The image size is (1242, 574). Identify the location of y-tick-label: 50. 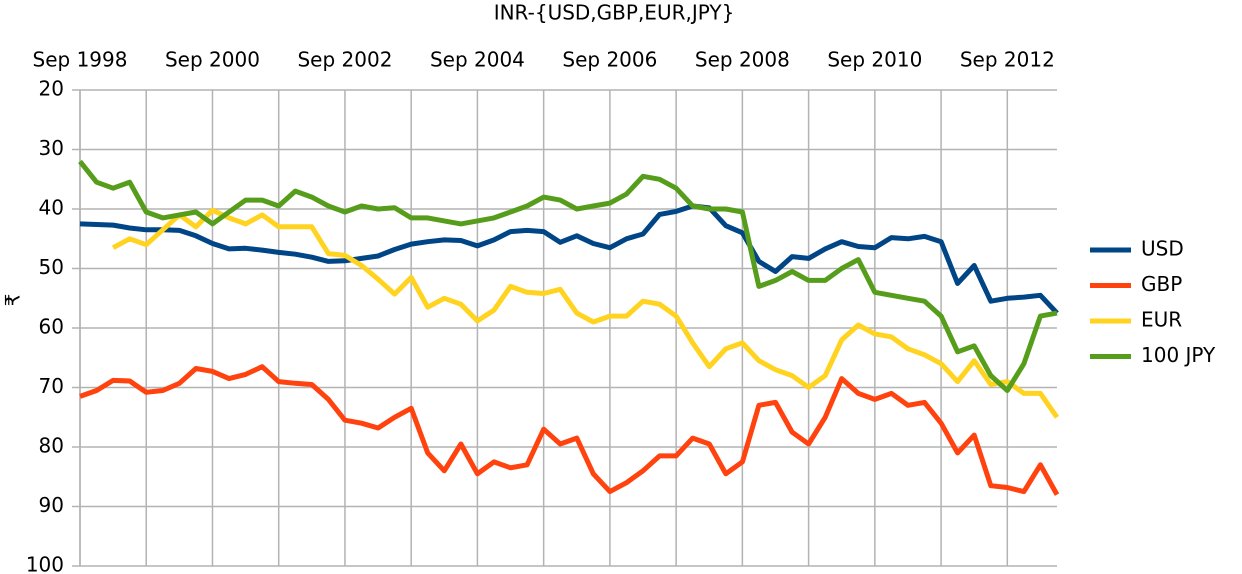
(51, 267).